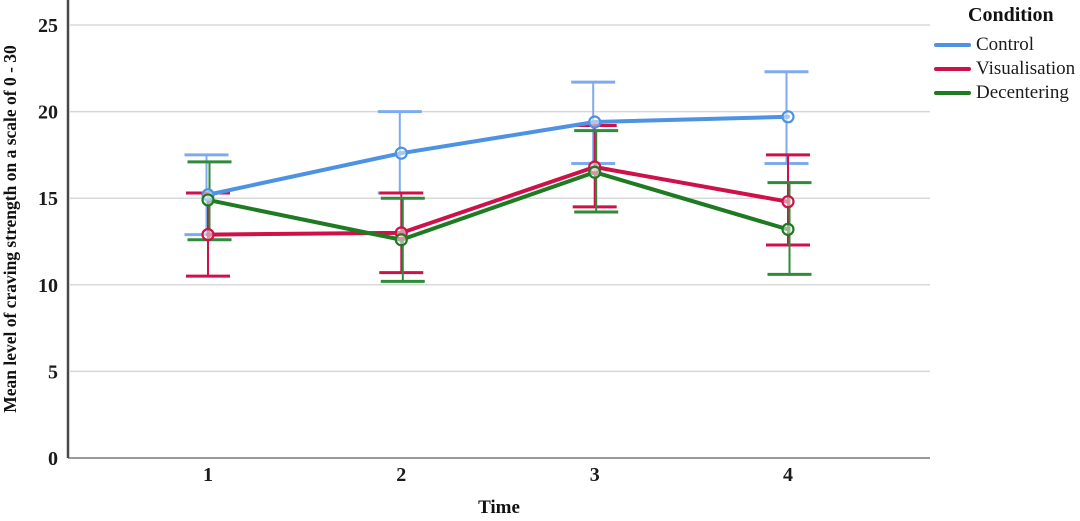 The width and height of the screenshot is (1080, 521). What do you see at coordinates (1011, 15) in the screenshot?
I see `legend-title: Condition` at bounding box center [1011, 15].